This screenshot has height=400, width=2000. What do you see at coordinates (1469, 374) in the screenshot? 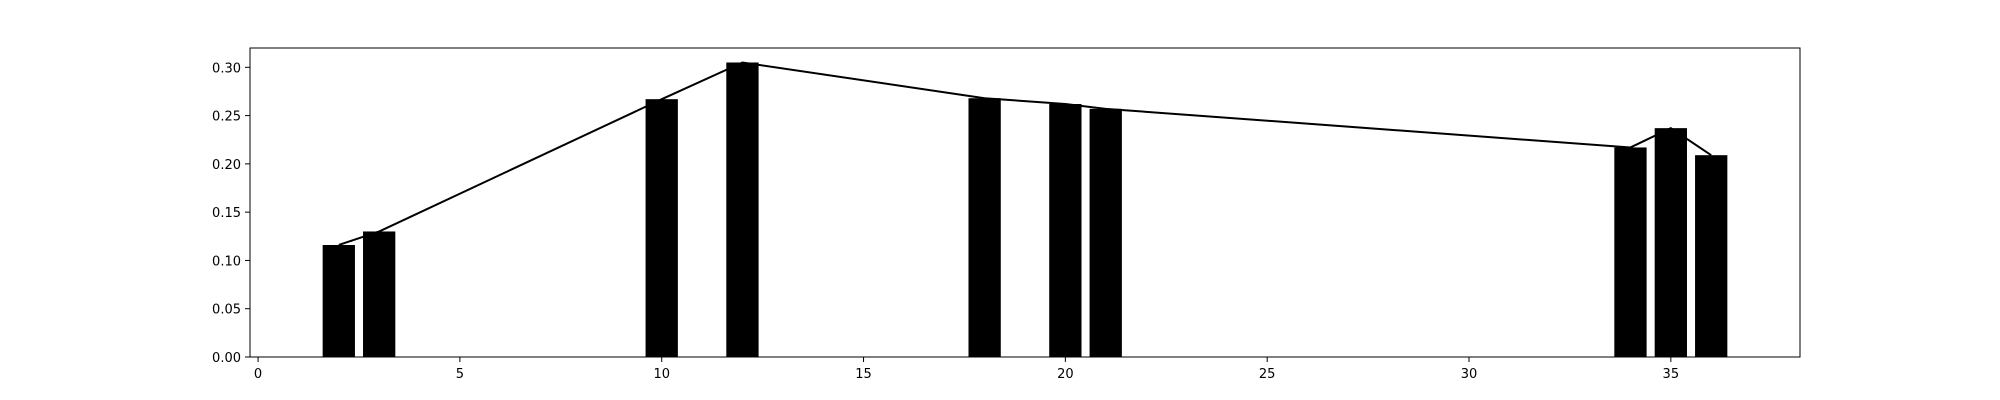
I see `x-tick-label: 30` at bounding box center [1469, 374].